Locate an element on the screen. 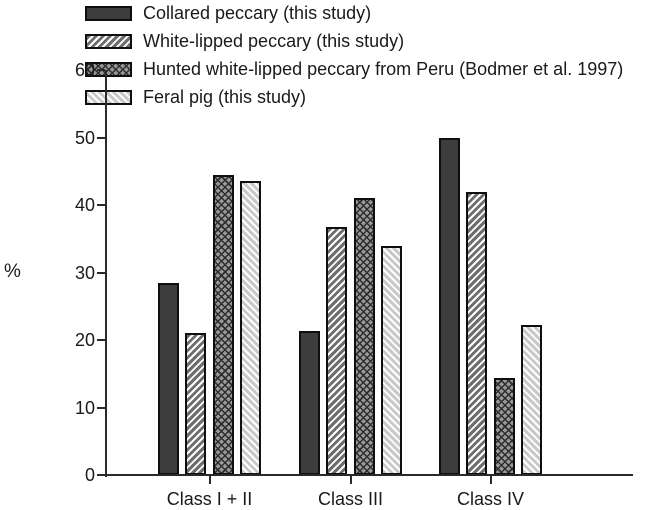 Image resolution: width=648 pixels, height=510 pixels. y-axis-line is located at coordinates (106, 273).